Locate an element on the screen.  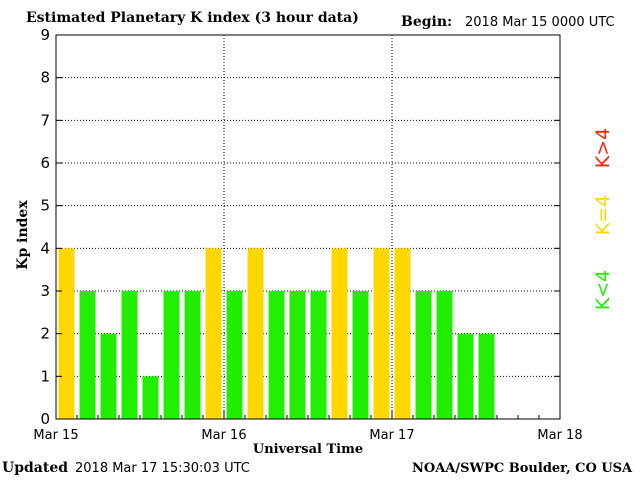
begin-label: Begin: is located at coordinates (427, 22).